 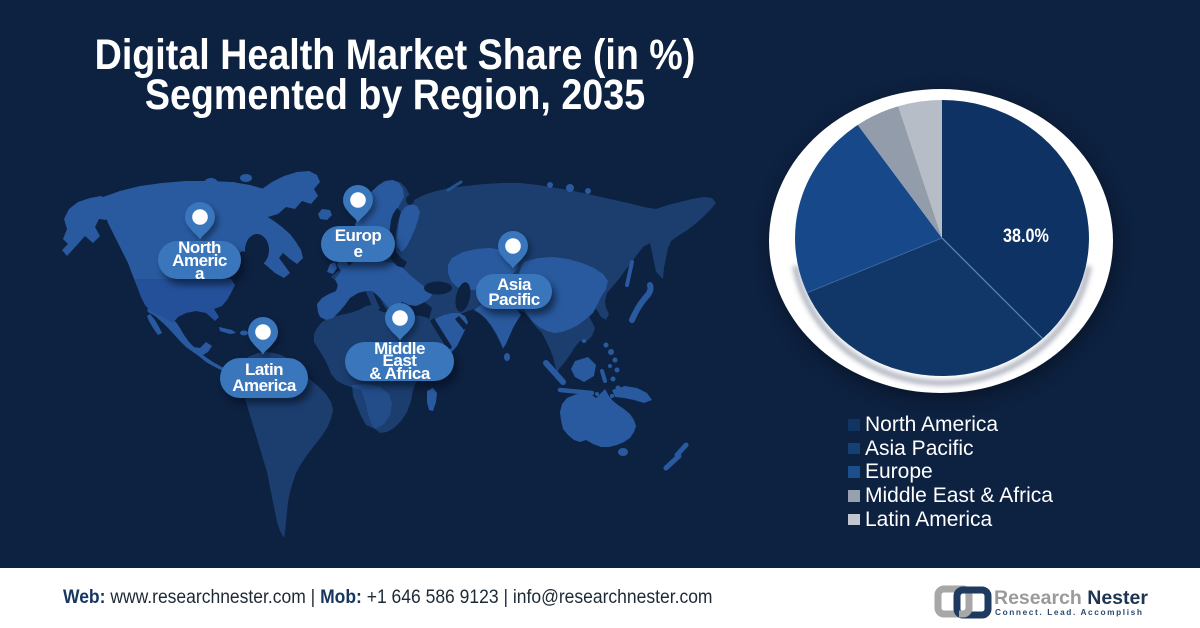 What do you see at coordinates (1071, 598) in the screenshot?
I see `svg-text: Research Nester` at bounding box center [1071, 598].